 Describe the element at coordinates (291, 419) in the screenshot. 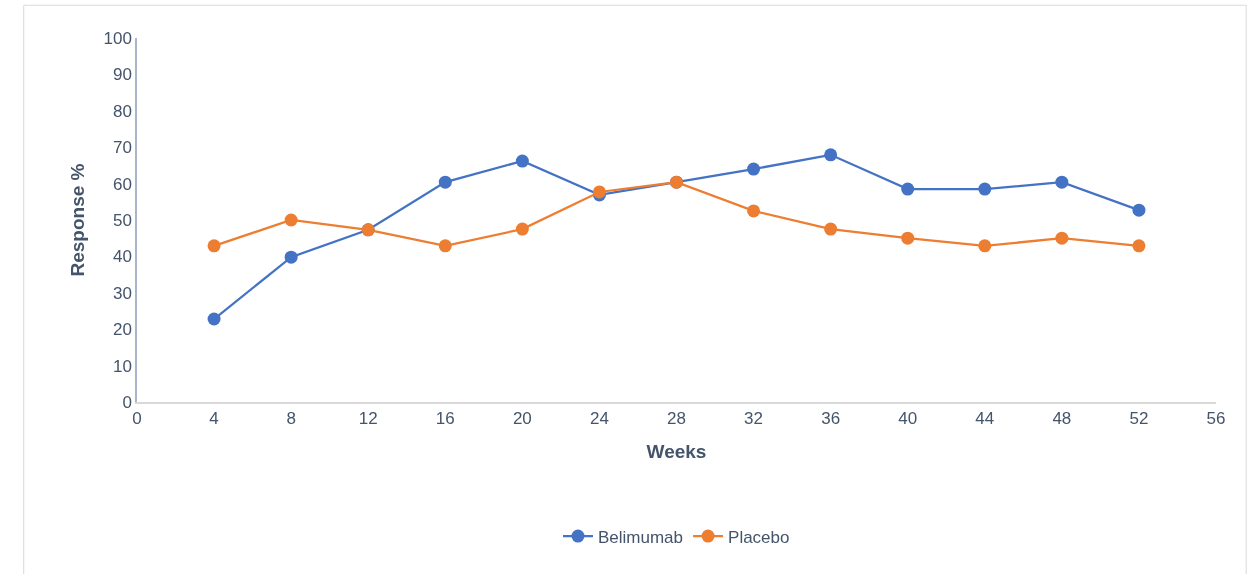

I see `x-tick-label: 8` at that location.